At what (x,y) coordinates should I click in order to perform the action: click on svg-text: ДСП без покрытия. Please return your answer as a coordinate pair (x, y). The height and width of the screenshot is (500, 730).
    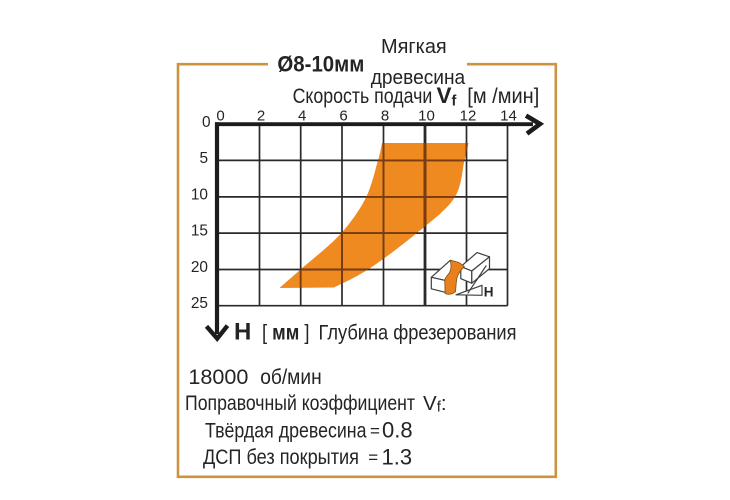
    Looking at the image, I should click on (281, 457).